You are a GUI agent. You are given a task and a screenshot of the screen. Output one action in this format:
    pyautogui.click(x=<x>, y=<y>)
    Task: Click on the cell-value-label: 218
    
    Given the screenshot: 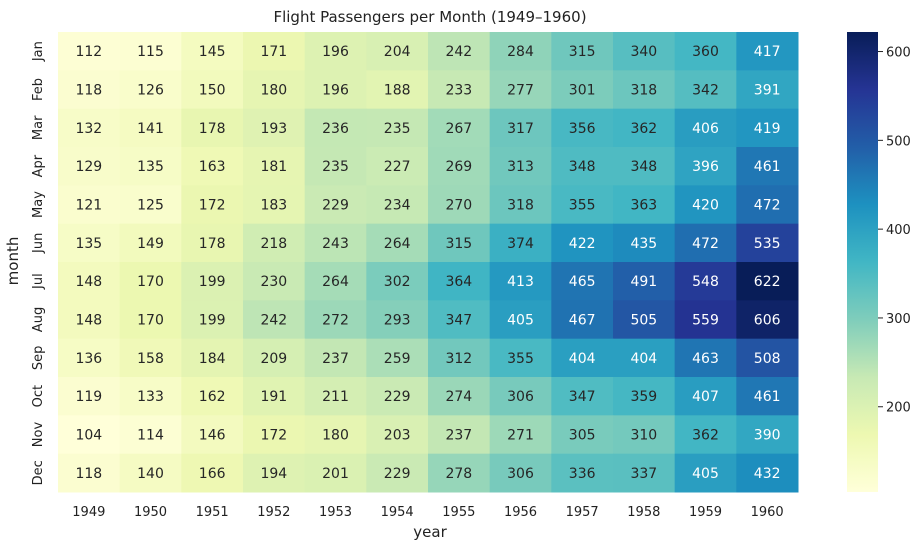 What is the action you would take?
    pyautogui.click(x=273, y=244)
    